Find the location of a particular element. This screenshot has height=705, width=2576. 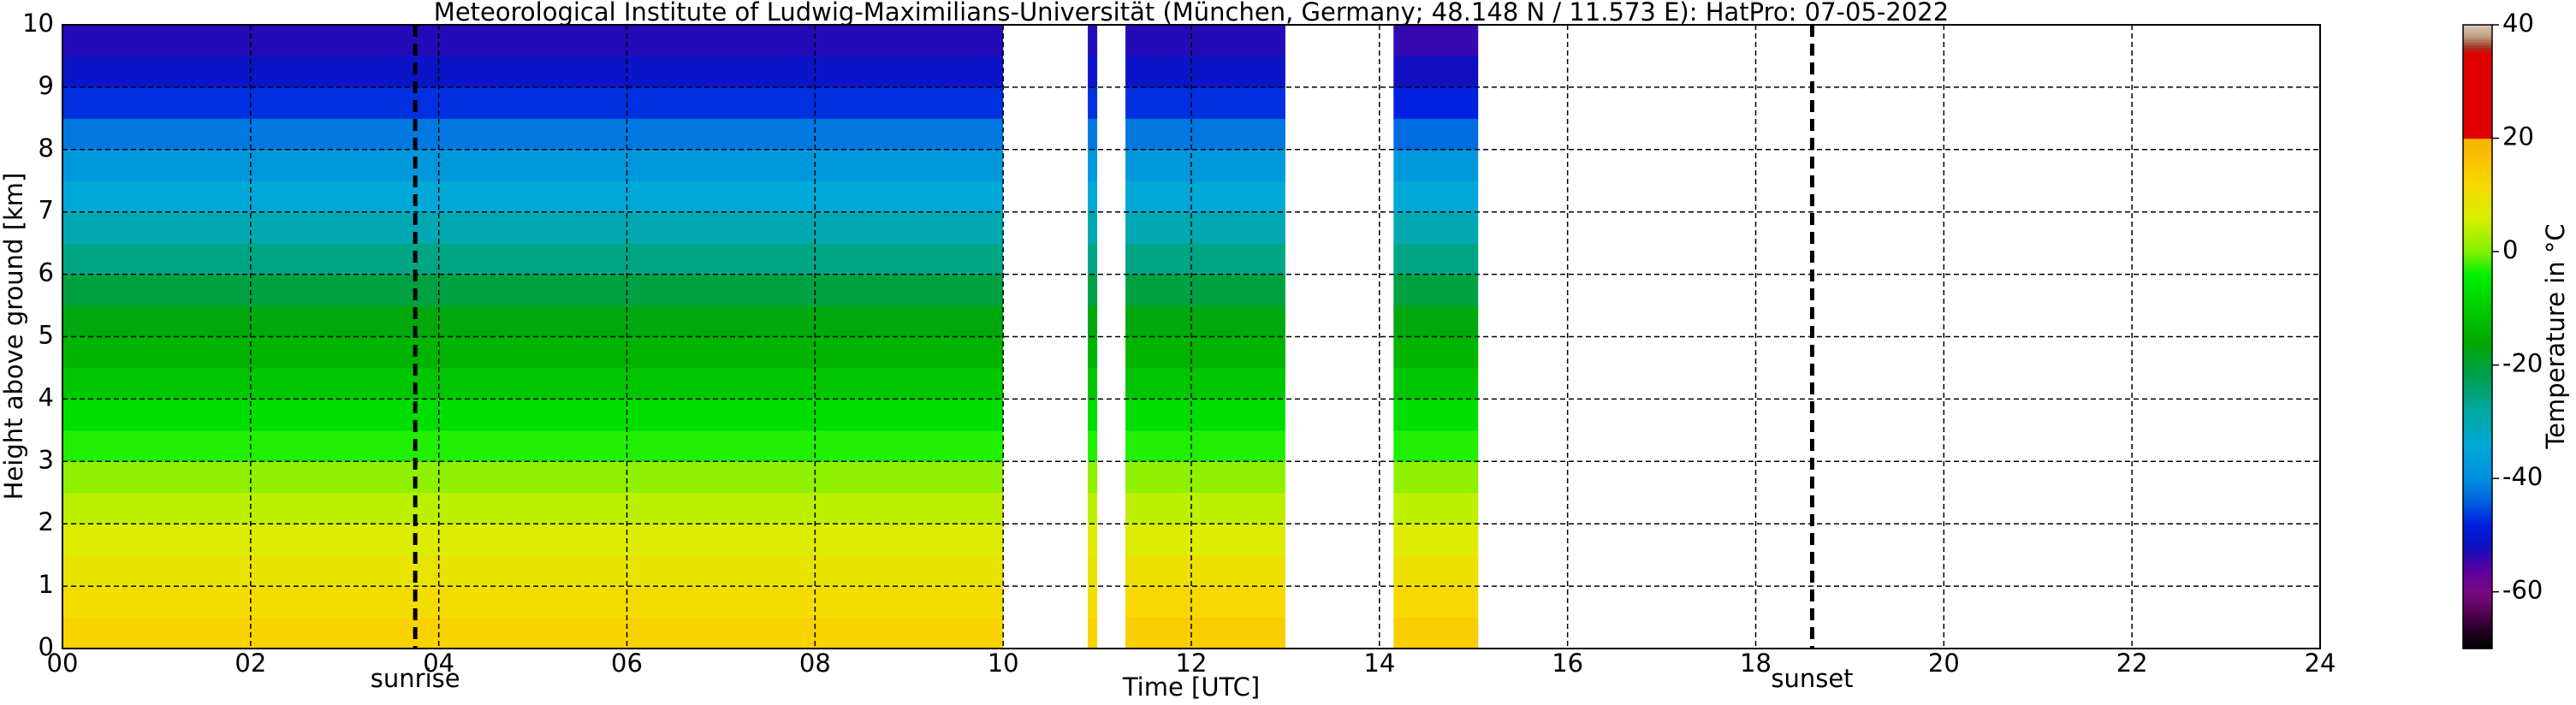

y-tick-label: 10 is located at coordinates (38, 23).